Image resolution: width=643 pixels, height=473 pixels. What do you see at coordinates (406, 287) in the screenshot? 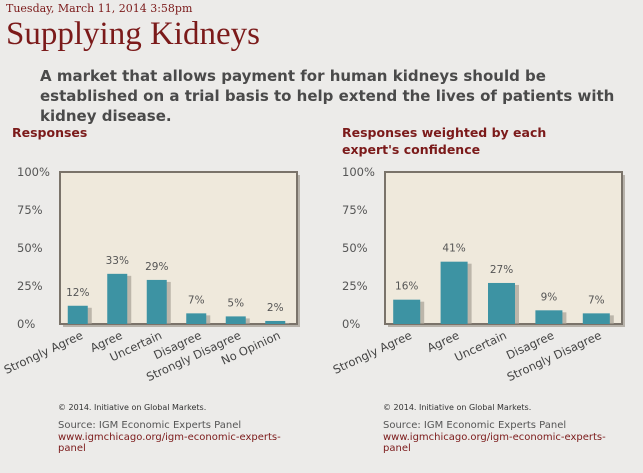
I see `data-label: 16%` at bounding box center [406, 287].